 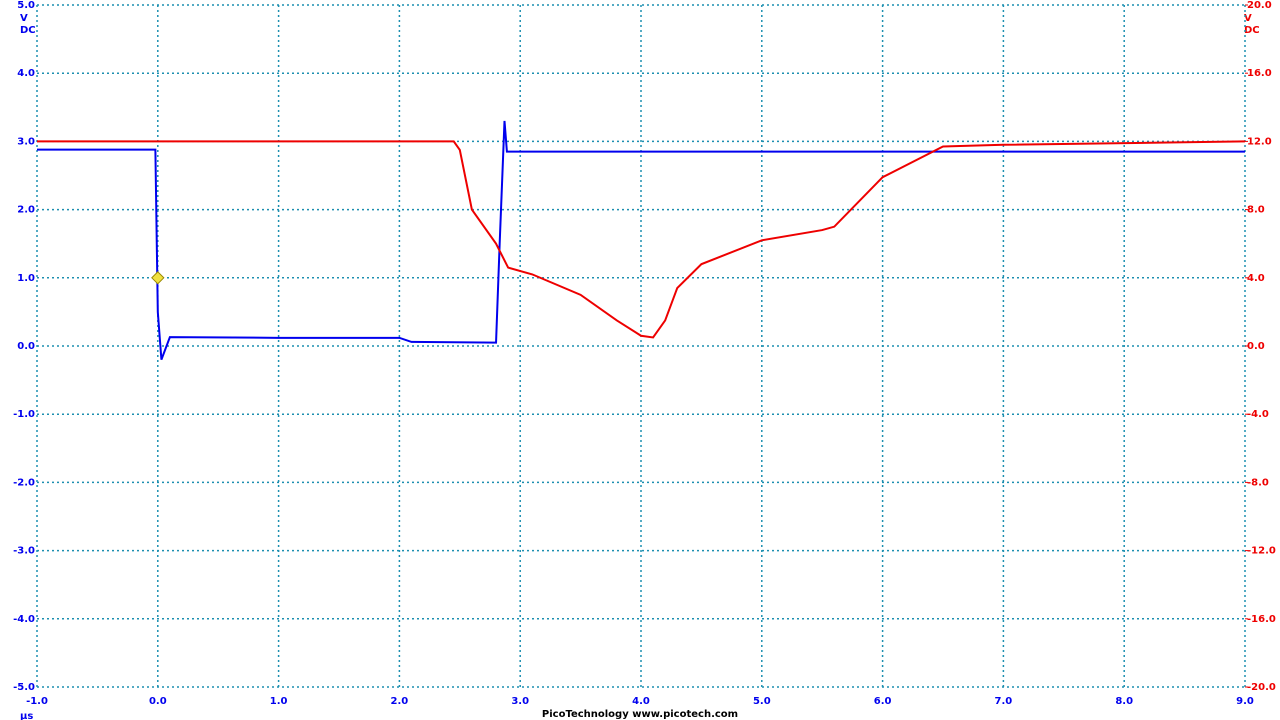 What do you see at coordinates (26, 5) in the screenshot?
I see `y-tick-label: 5.0` at bounding box center [26, 5].